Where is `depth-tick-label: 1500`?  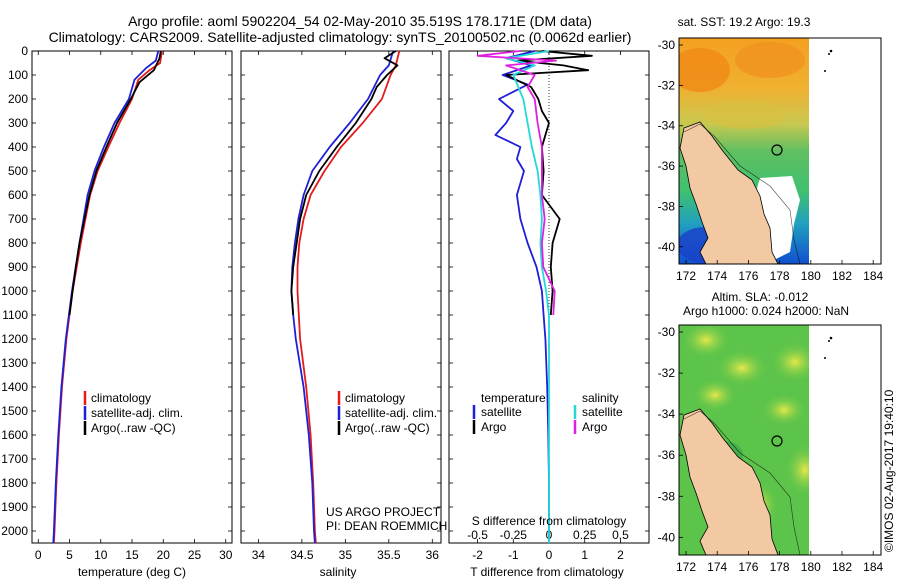
depth-tick-label: 1500 is located at coordinates (14, 411).